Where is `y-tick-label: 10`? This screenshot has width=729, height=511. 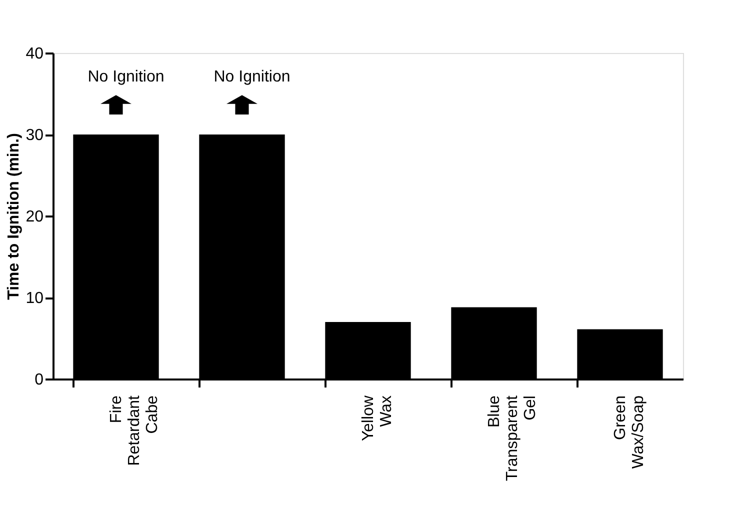 y-tick-label: 10 is located at coordinates (35, 298).